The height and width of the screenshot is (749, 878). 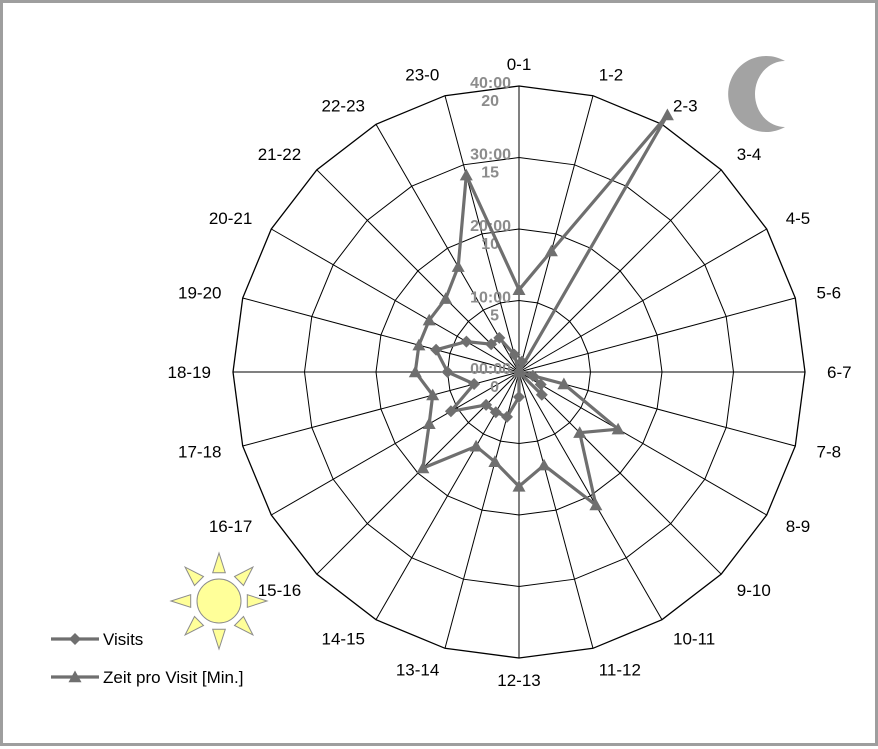 What do you see at coordinates (230, 218) in the screenshot?
I see `category-label: 20-21` at bounding box center [230, 218].